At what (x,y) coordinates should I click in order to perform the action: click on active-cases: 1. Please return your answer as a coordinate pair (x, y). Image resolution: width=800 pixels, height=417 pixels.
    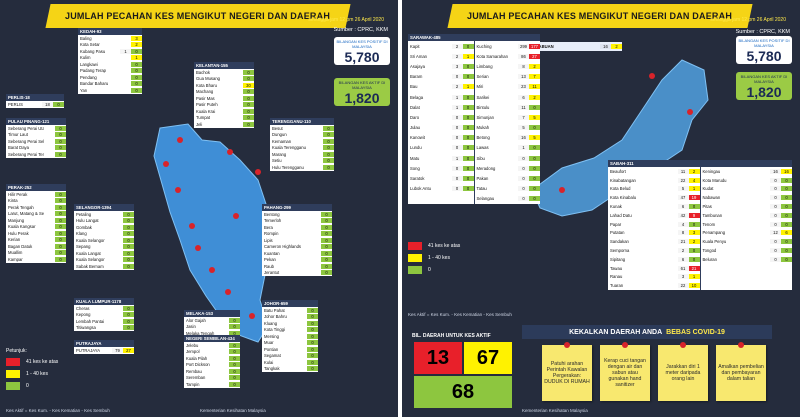
    Looking at the image, I should click on (468, 87).